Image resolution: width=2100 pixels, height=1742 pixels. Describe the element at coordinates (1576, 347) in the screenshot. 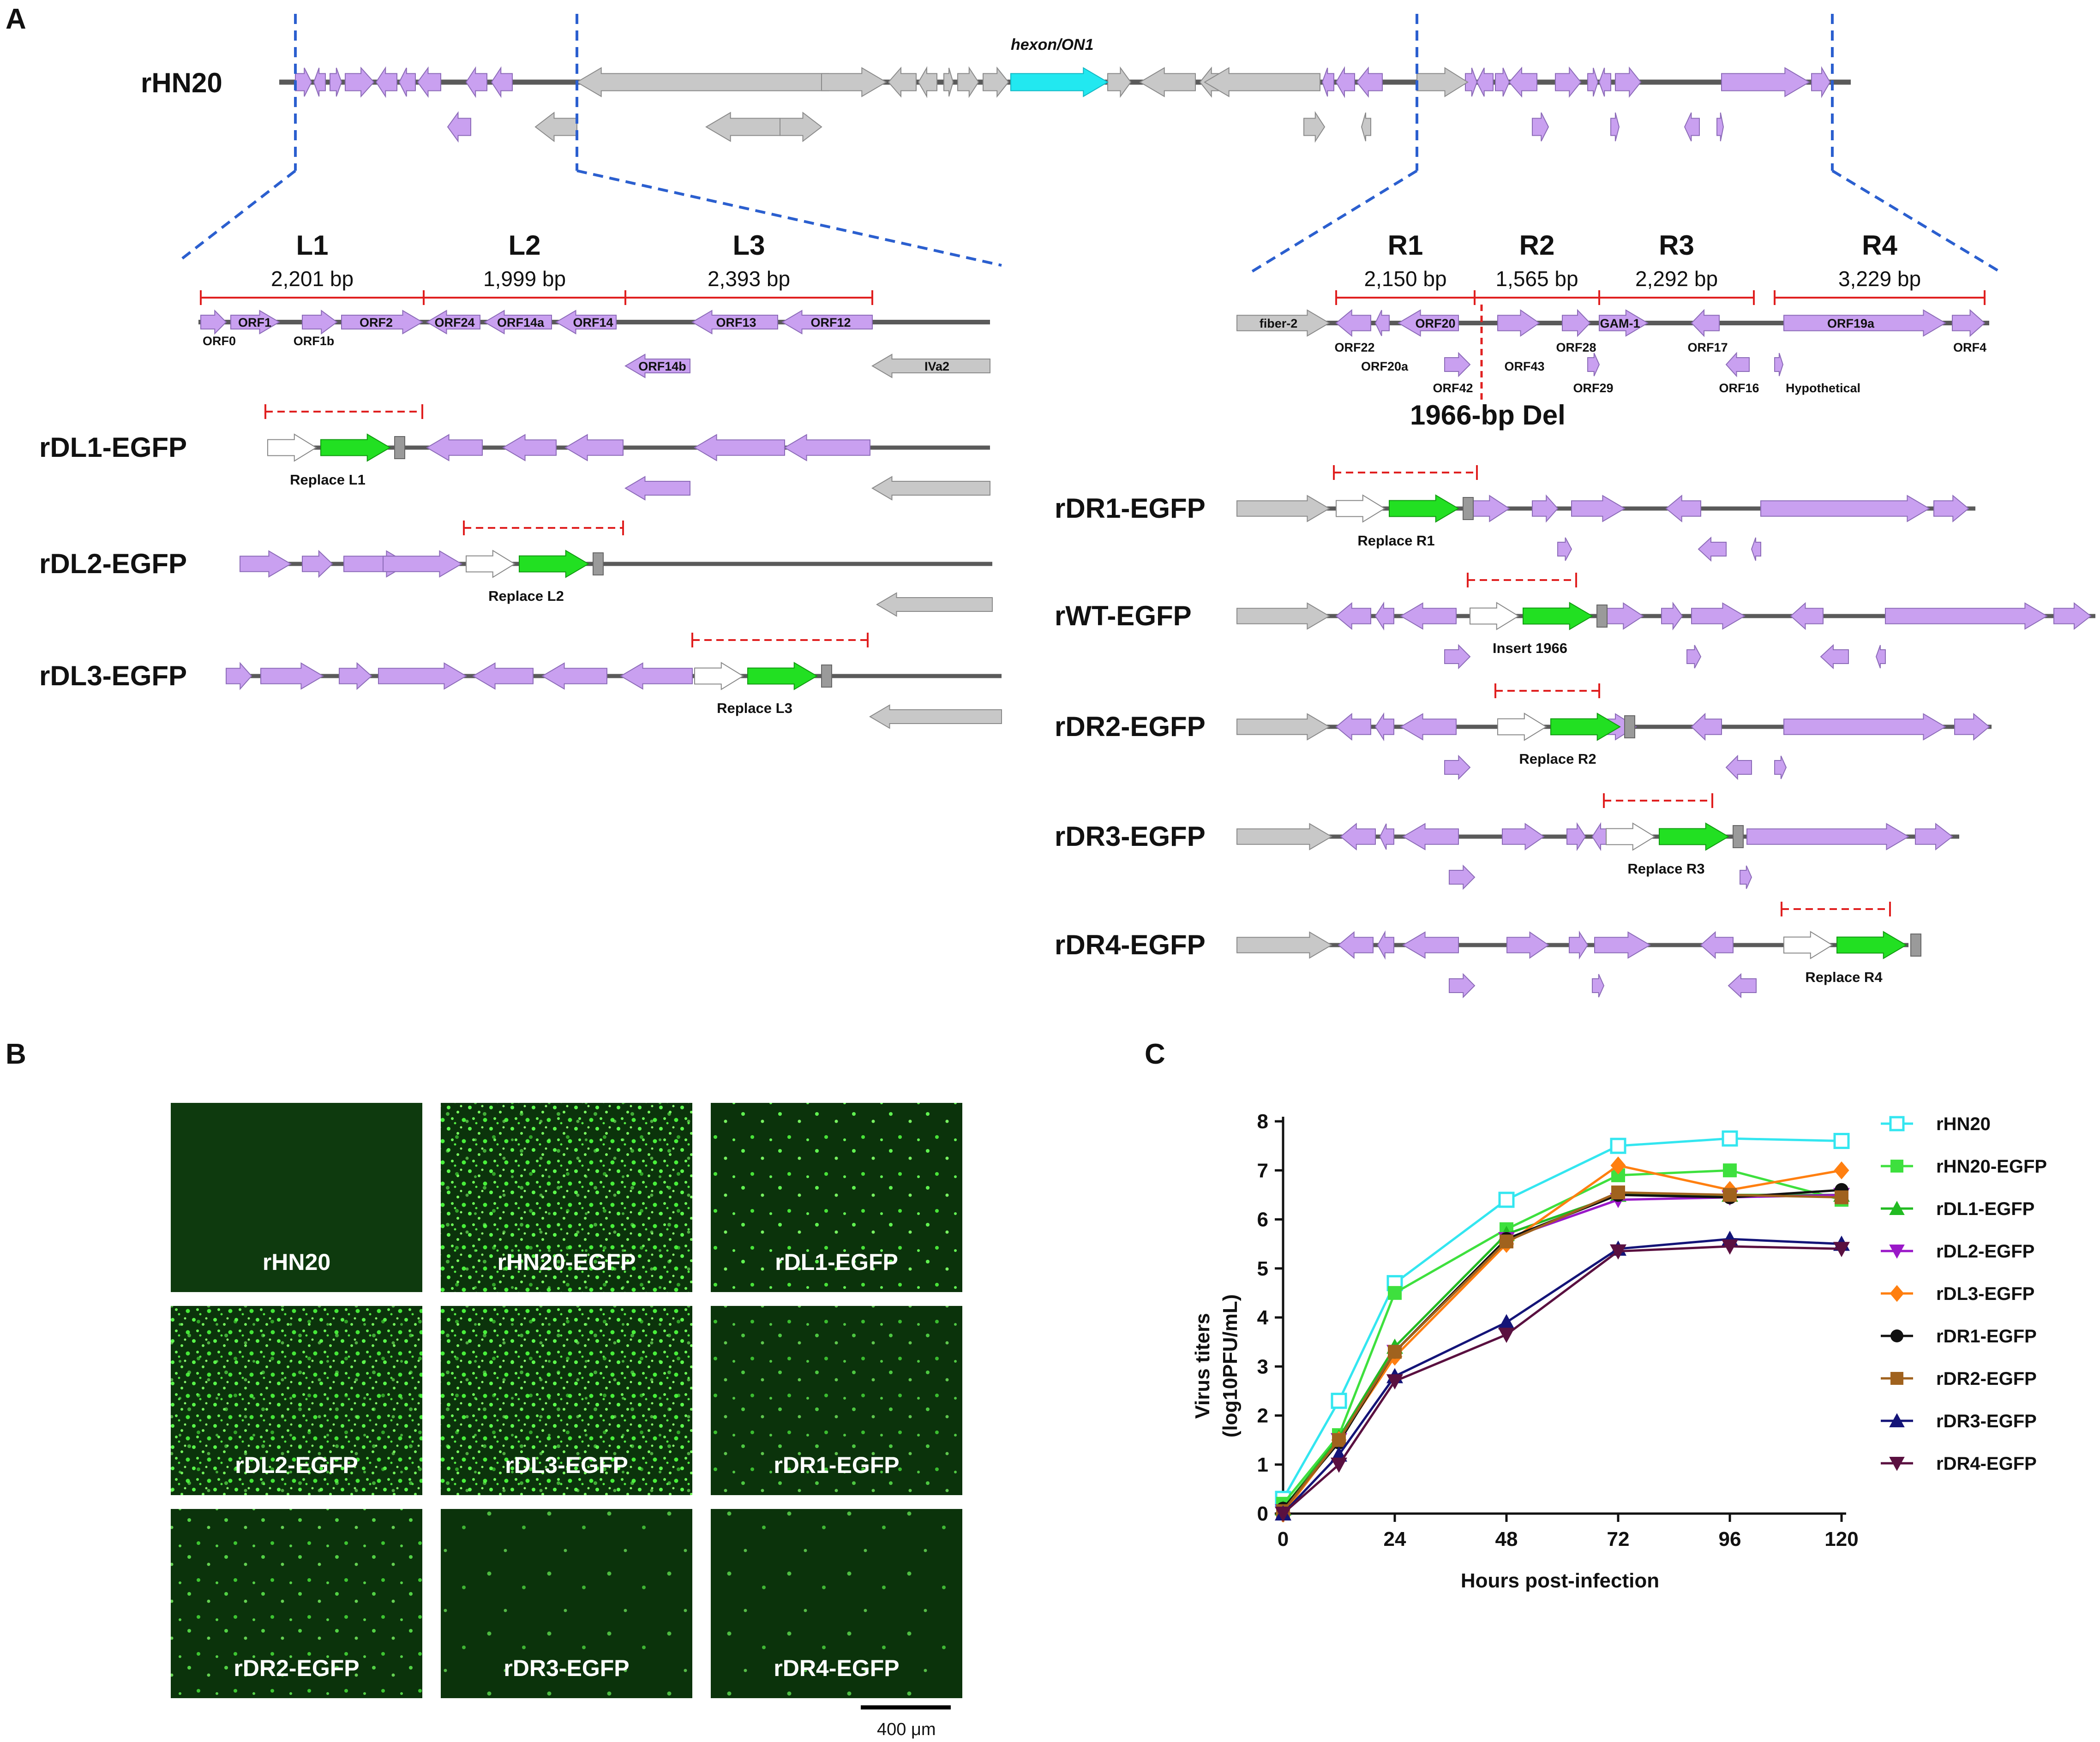

I see `gene-label: ORF28` at that location.